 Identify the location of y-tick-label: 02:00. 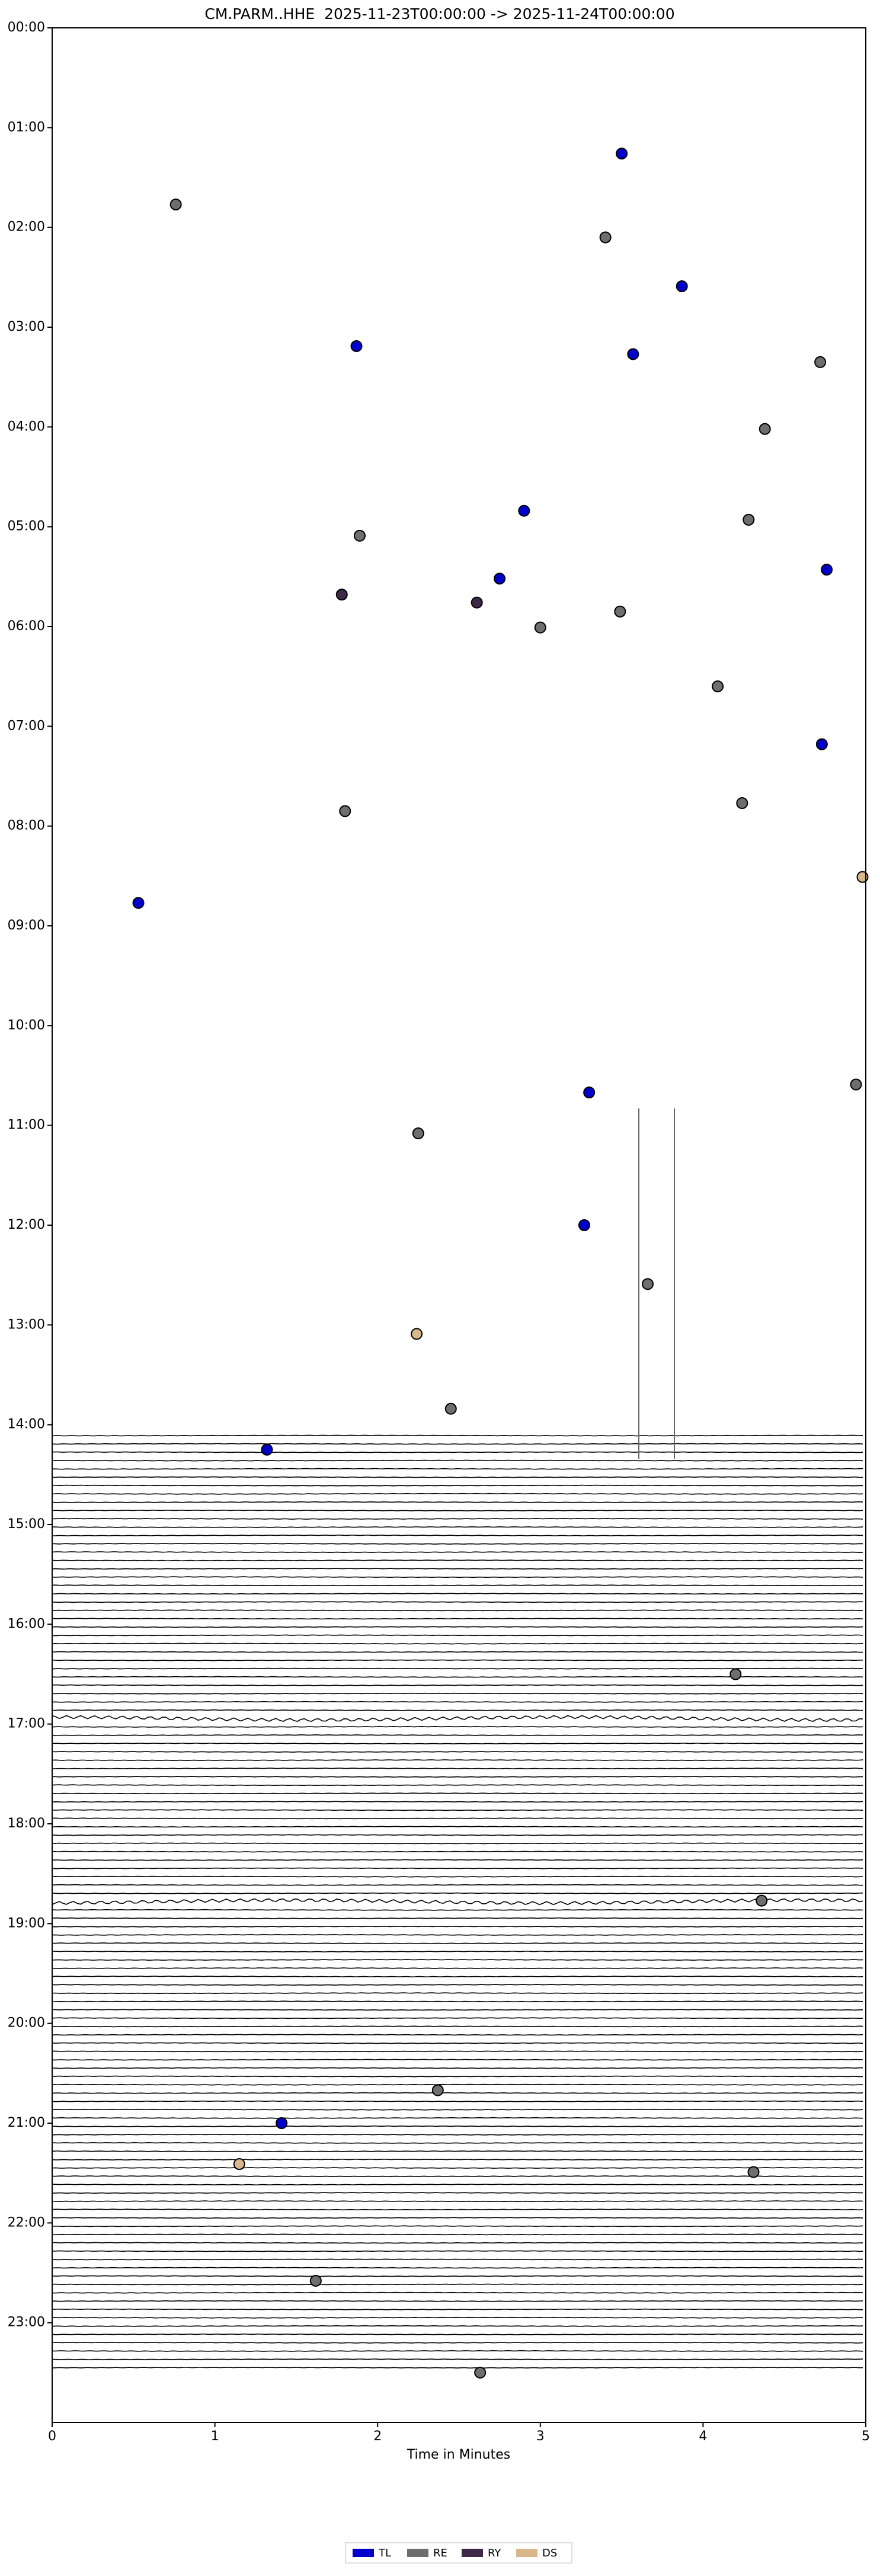
(26, 227).